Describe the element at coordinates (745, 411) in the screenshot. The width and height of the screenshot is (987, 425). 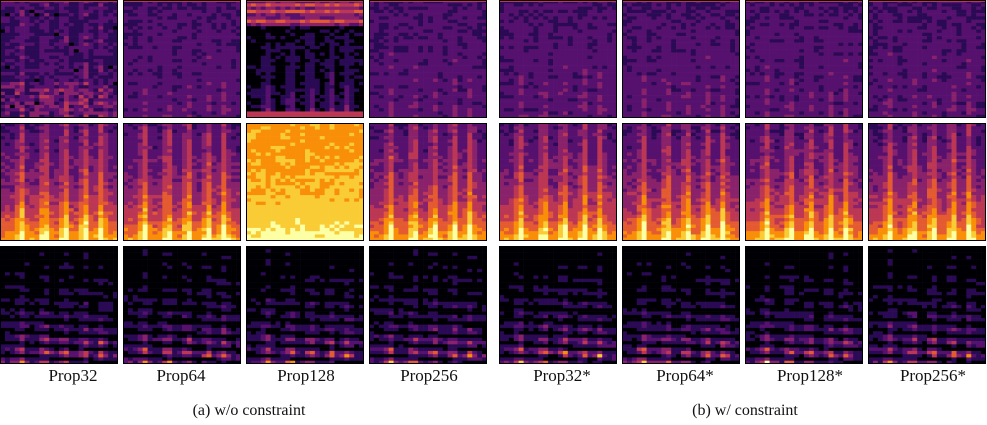
I see `group-caption-with-constraint: (b) w/ constraint` at that location.